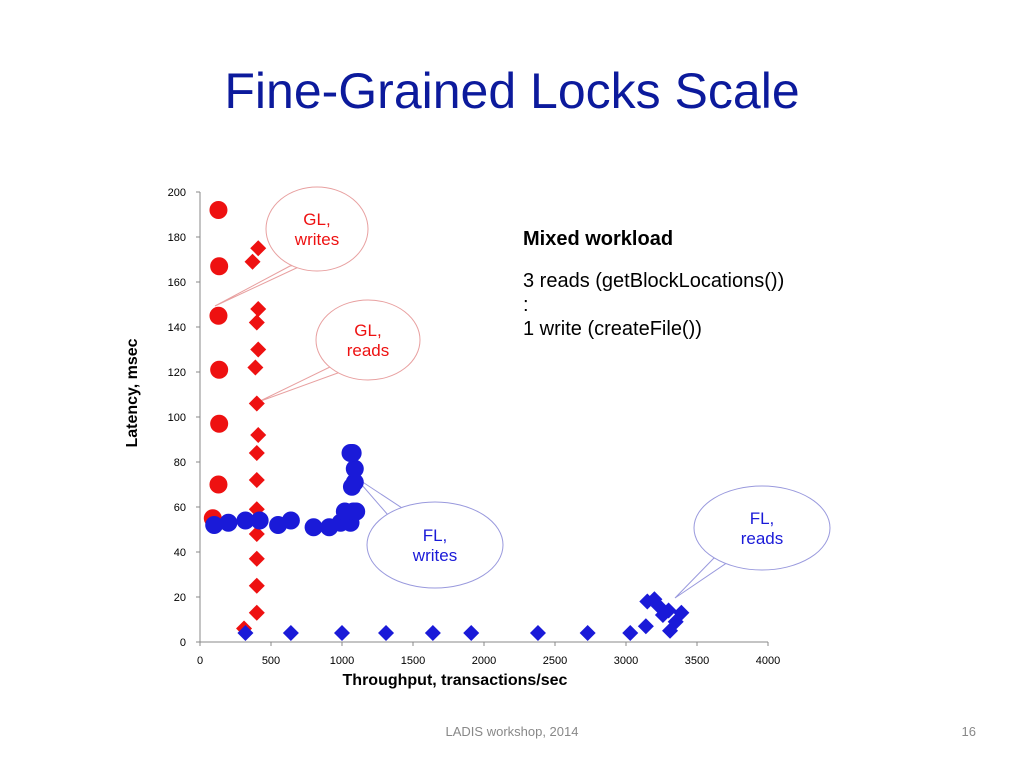 The height and width of the screenshot is (768, 1024). Describe the element at coordinates (177, 373) in the screenshot. I see `y-tick-label: 120` at that location.